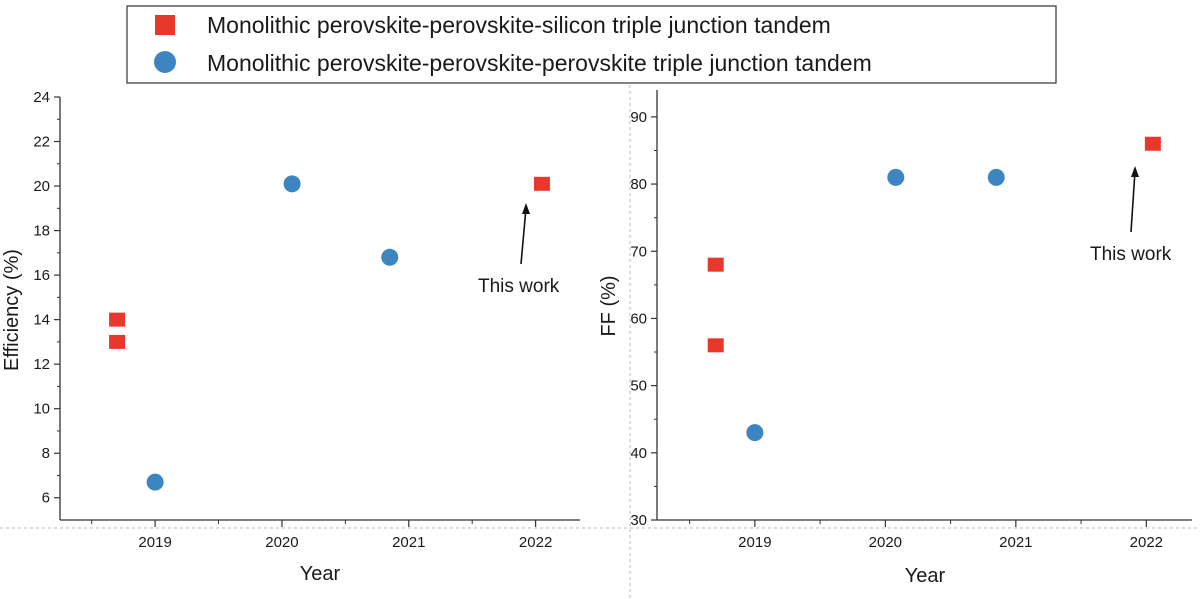 The width and height of the screenshot is (1200, 599). What do you see at coordinates (638, 117) in the screenshot?
I see `ff-y-tick-label: 90` at bounding box center [638, 117].